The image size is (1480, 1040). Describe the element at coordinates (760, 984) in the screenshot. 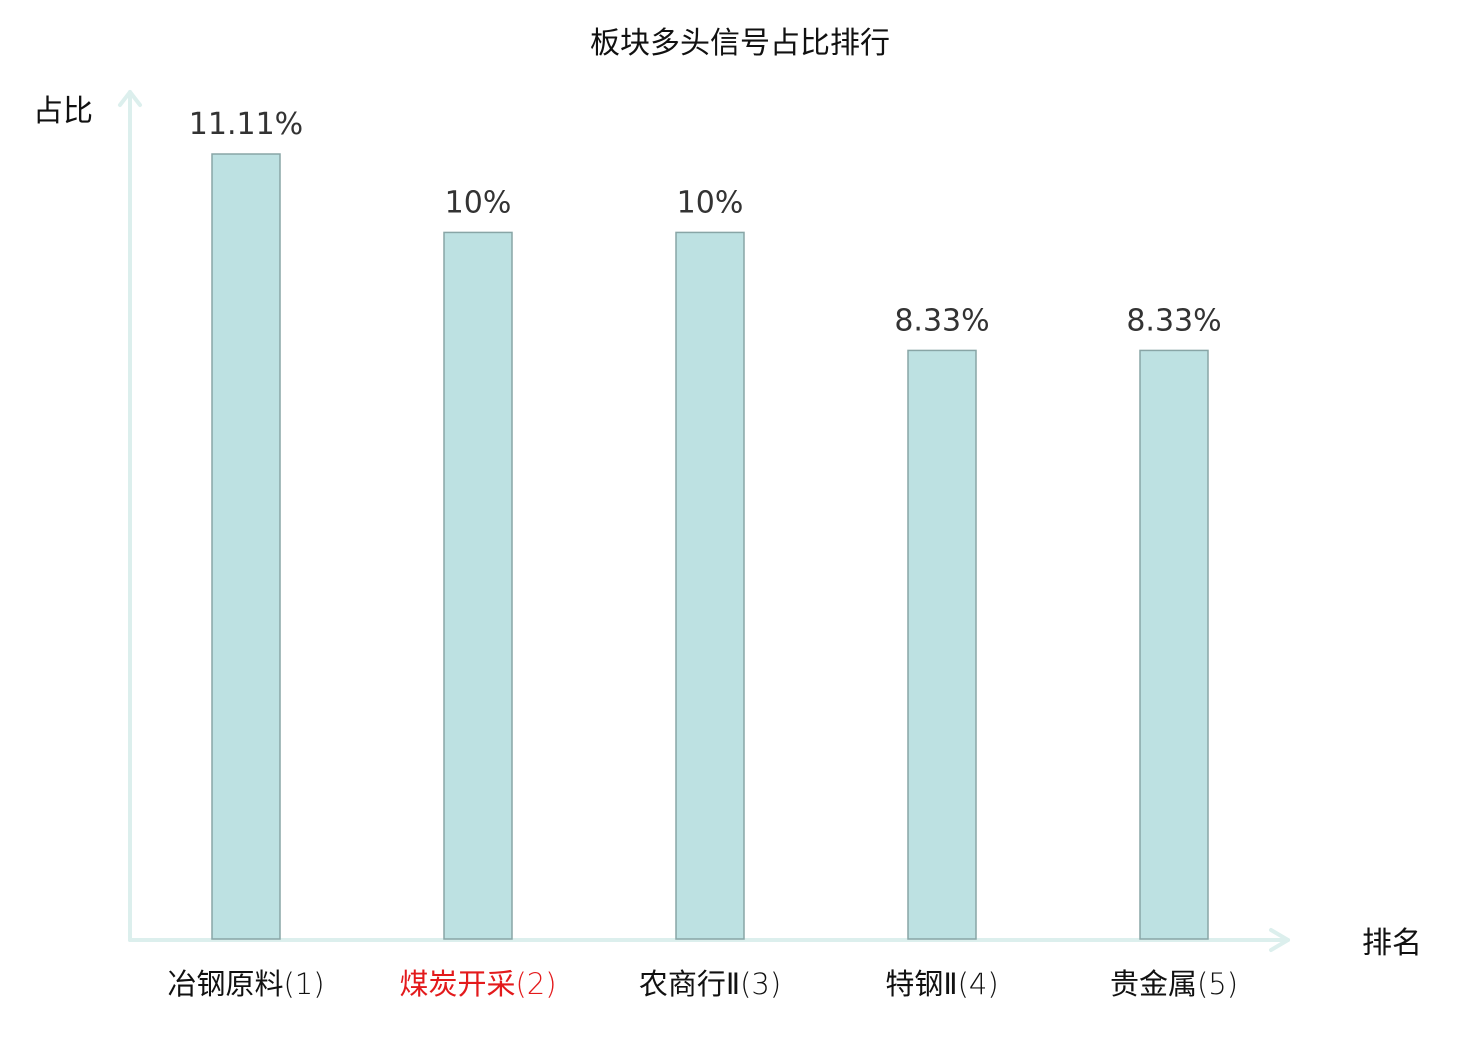

I see `category-rank: (3)` at that location.